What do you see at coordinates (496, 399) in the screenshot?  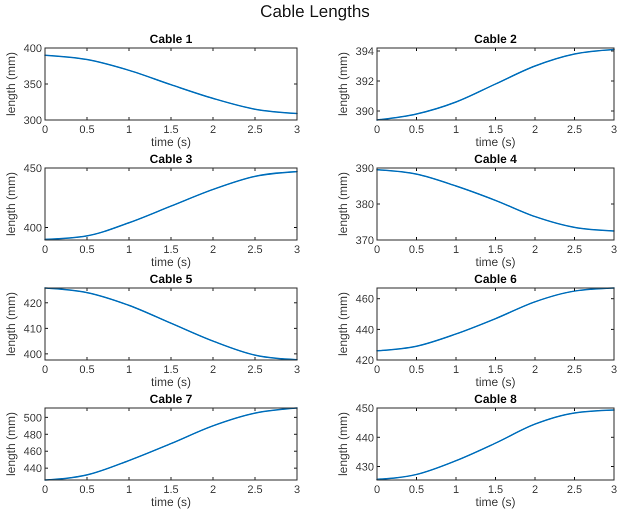 I see `chart-title: Cable 8` at bounding box center [496, 399].